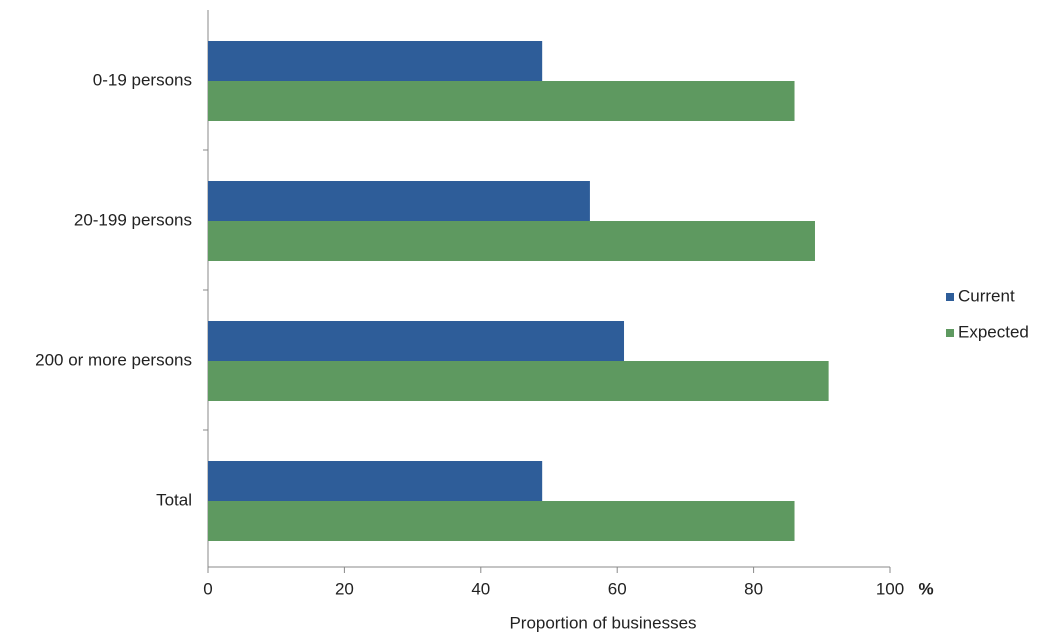 This screenshot has width=1043, height=640. I want to click on y-tick-label: 0-19 persons, so click(142, 79).